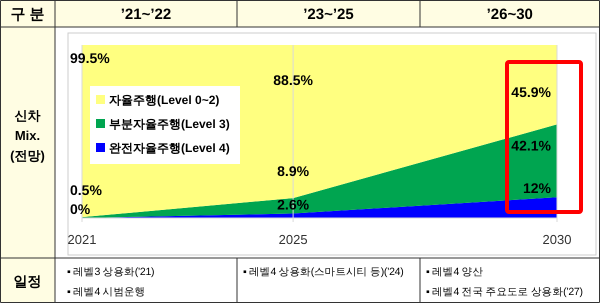 Image resolution: width=600 pixels, height=303 pixels. Describe the element at coordinates (82, 239) in the screenshot. I see `x-tick-label: 2021` at that location.